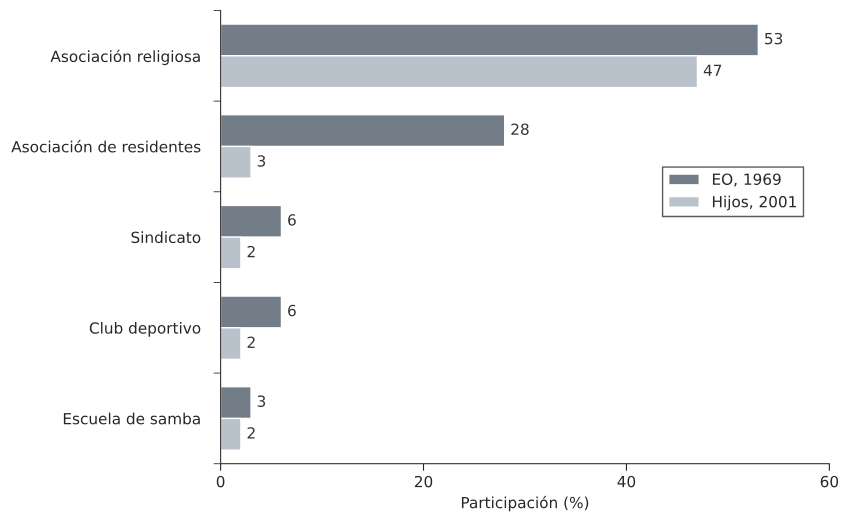 Image resolution: width=842 pixels, height=524 pixels. I want to click on x-tick-label: 20, so click(423, 482).